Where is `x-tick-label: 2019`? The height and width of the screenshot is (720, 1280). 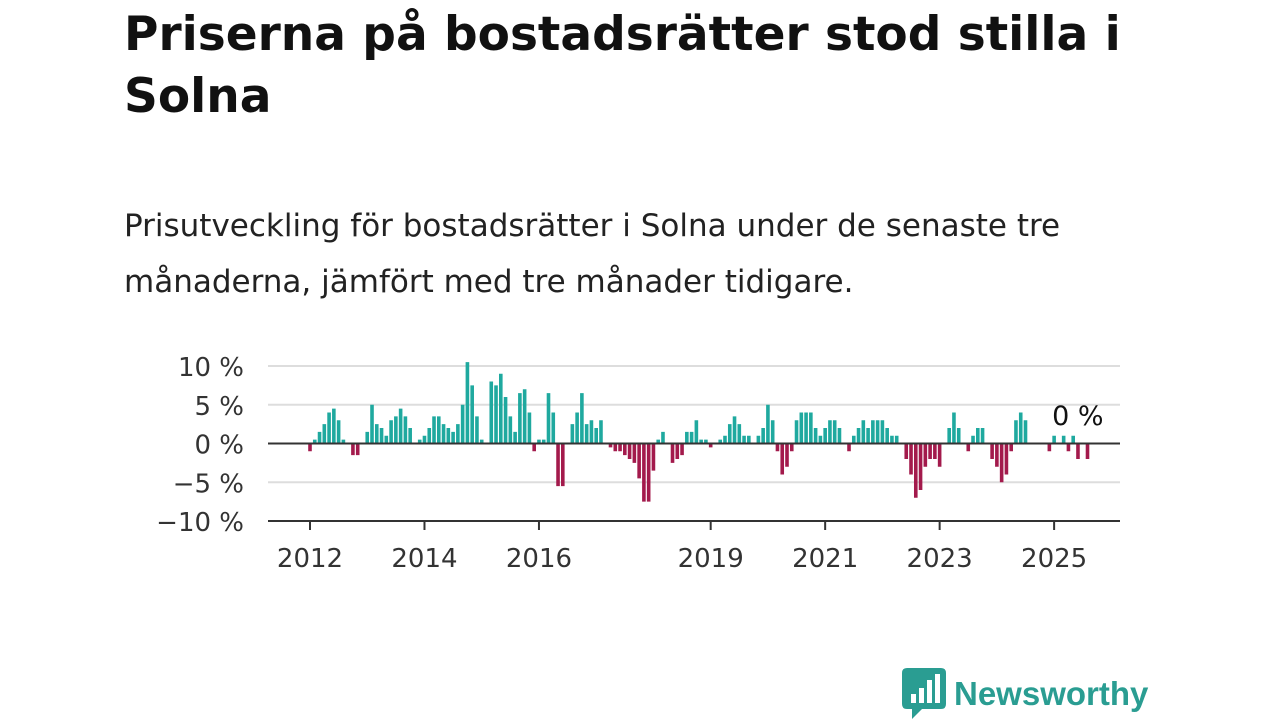 x-tick-label: 2019 is located at coordinates (711, 559).